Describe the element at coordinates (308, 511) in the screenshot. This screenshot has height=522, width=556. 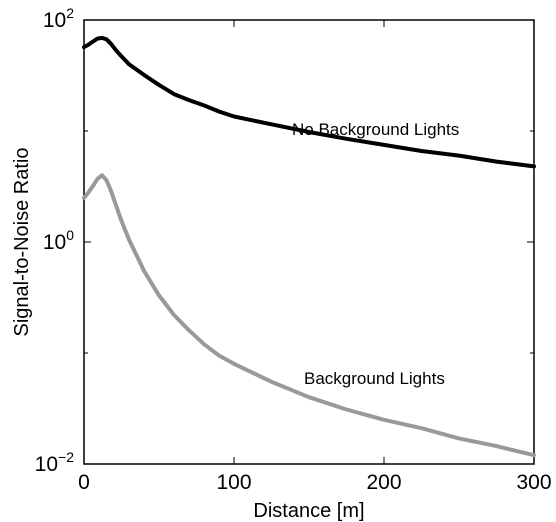
I see `x-axis-title: Distance [m]` at that location.